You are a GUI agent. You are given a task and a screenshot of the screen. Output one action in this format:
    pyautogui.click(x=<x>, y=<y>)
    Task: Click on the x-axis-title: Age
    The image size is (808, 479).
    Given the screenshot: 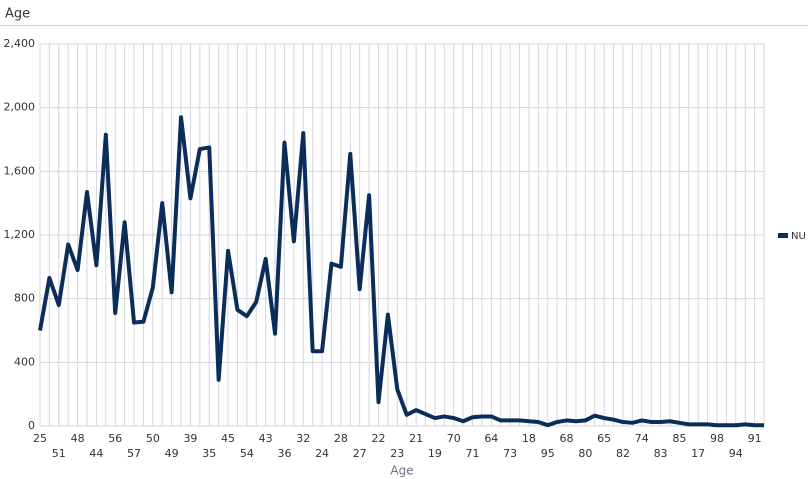 What is the action you would take?
    pyautogui.click(x=401, y=471)
    